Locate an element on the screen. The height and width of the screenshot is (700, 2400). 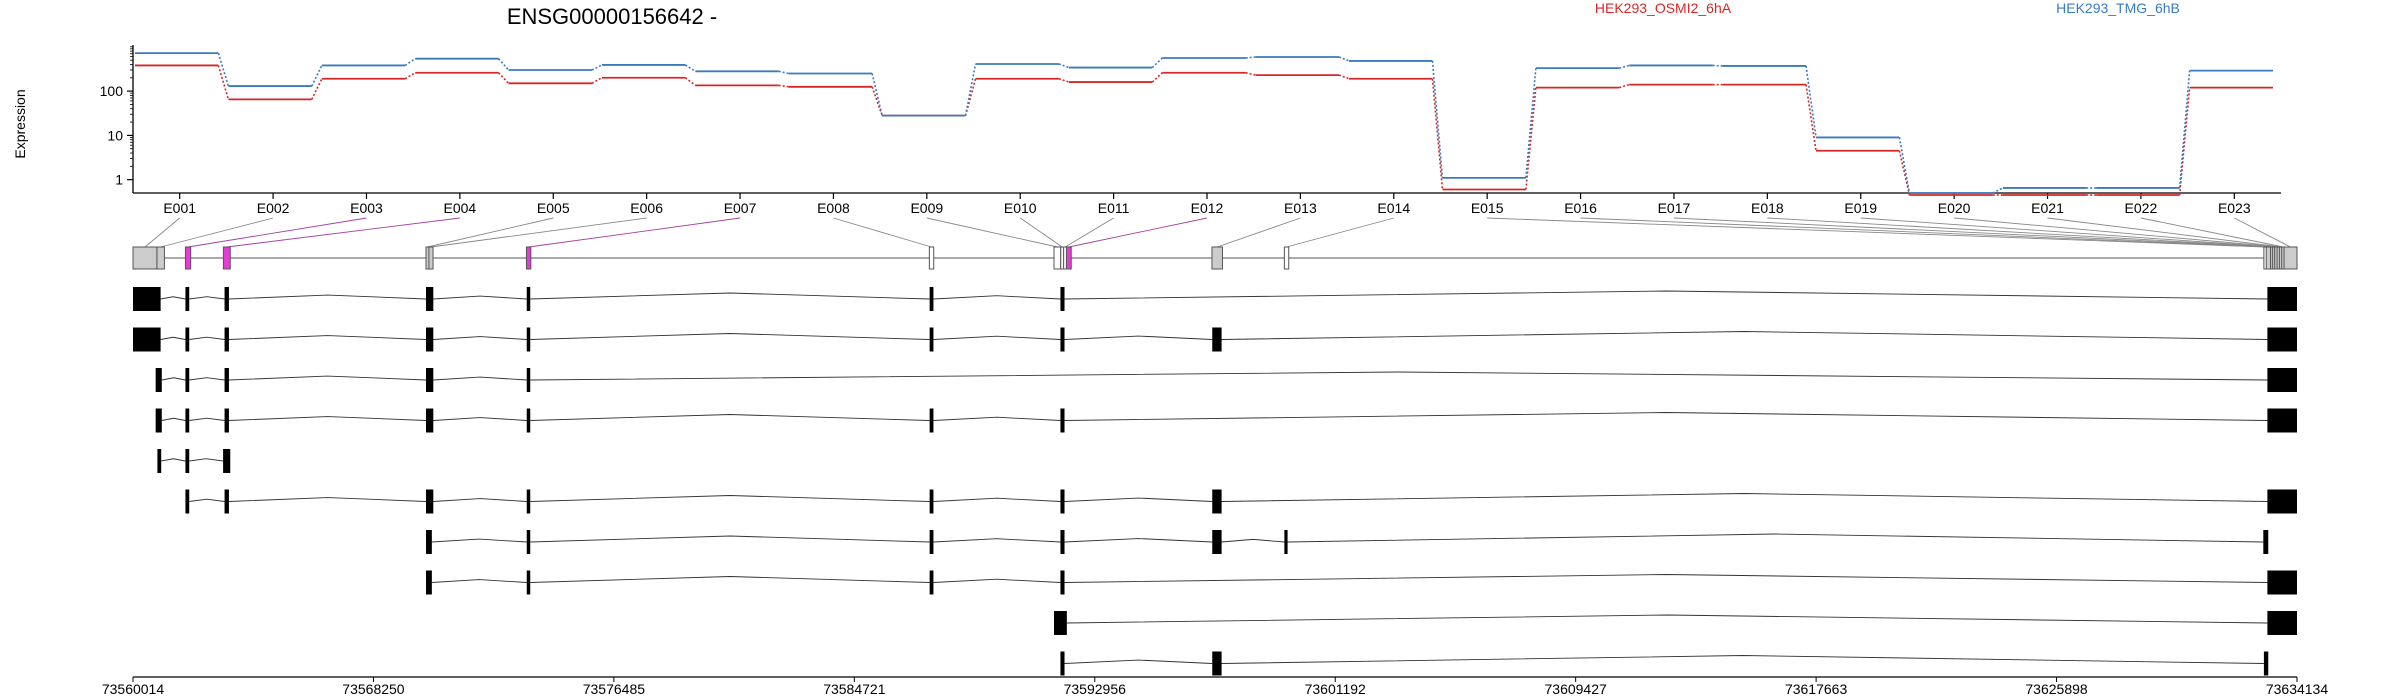
coord-label: 73617663 is located at coordinates (1816, 689).